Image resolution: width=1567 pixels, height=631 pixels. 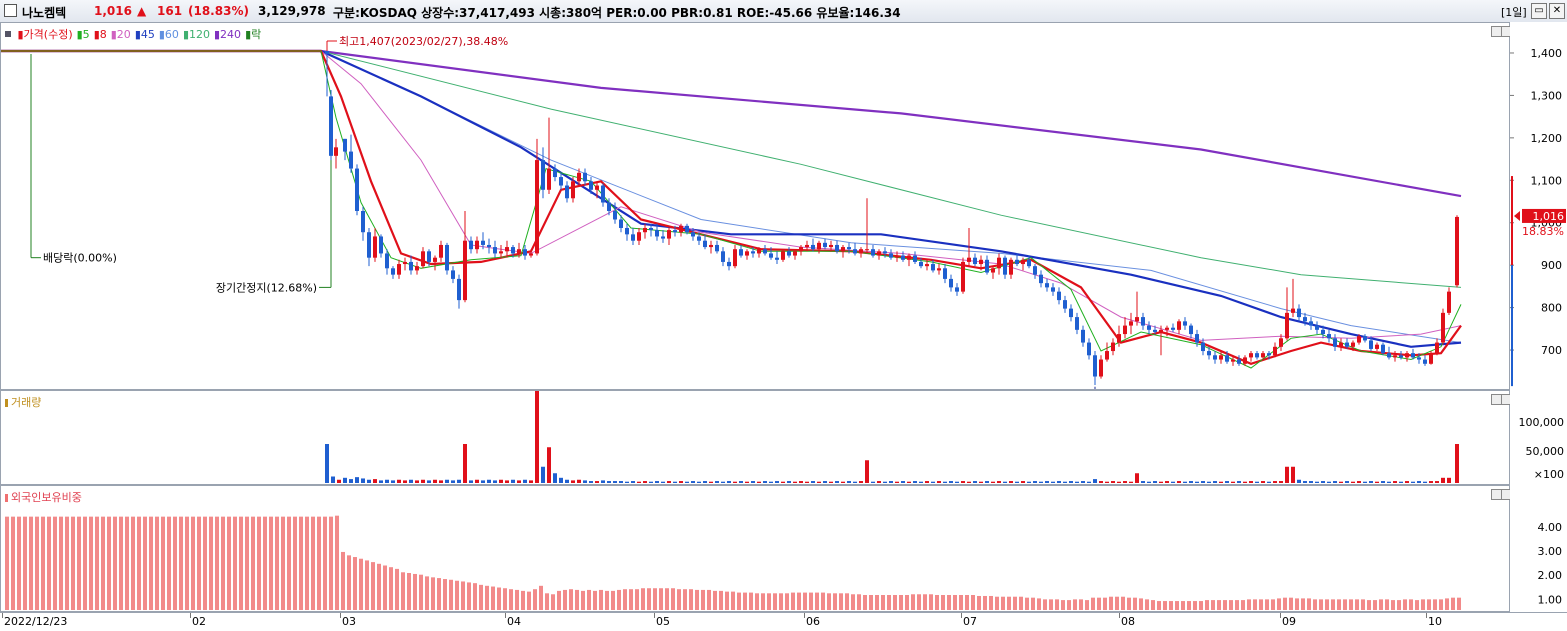 I want to click on price-tick-label: 1,100, so click(x=1547, y=180).